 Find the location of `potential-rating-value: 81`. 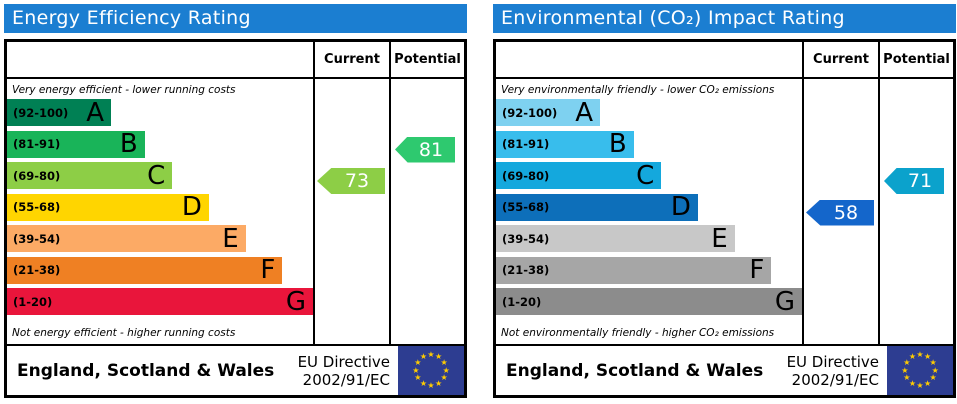

potential-rating-value: 81 is located at coordinates (431, 149).